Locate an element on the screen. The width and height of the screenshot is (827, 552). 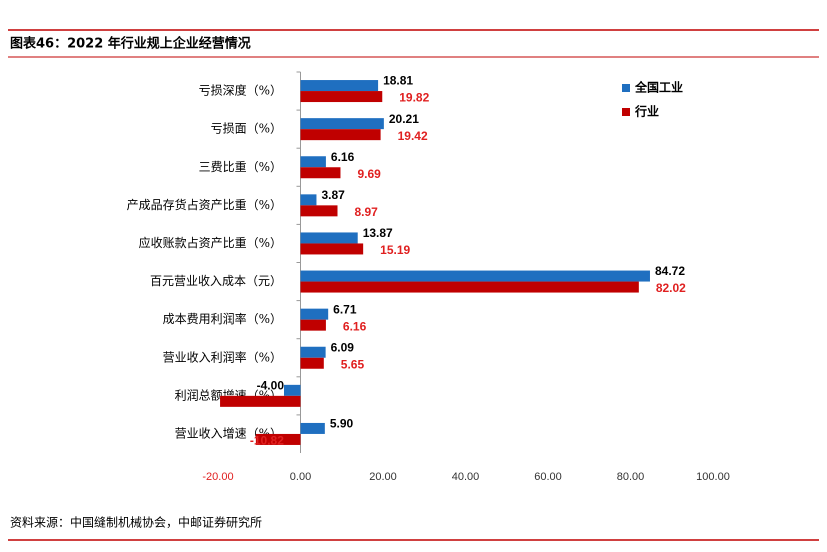
y-tick-label: 营业收入利润率（%） is located at coordinates (222, 356).